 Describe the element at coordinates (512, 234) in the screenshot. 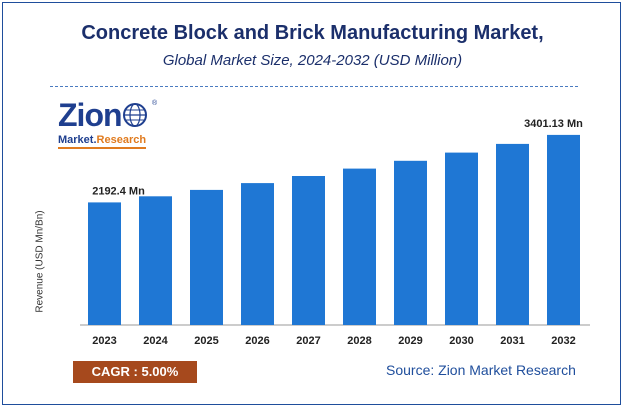

I see `bar-2031` at that location.